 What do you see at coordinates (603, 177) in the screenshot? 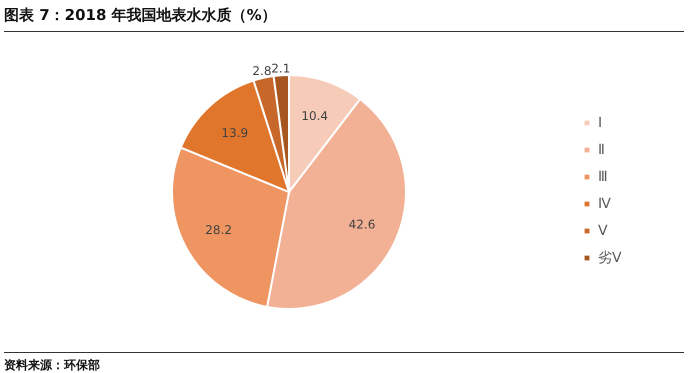
I see `legend-label: Ⅲ` at bounding box center [603, 177].